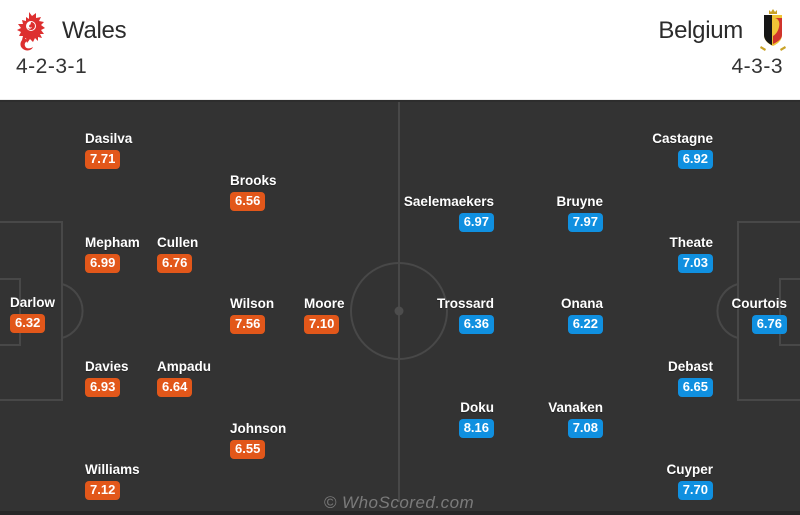  I want to click on watermark: © WhoScored.com, so click(399, 502).